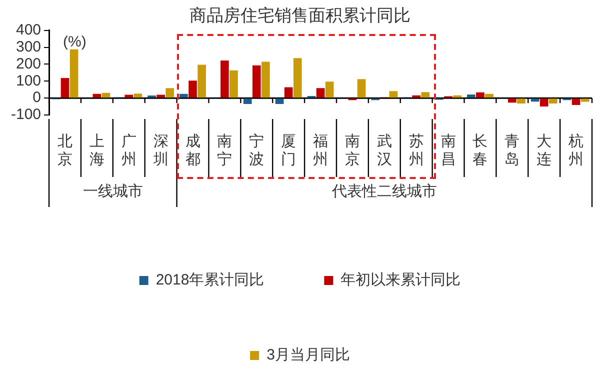 This screenshot has width=614, height=373. Describe the element at coordinates (160, 150) in the screenshot. I see `x-tick-label: 深圳` at that location.